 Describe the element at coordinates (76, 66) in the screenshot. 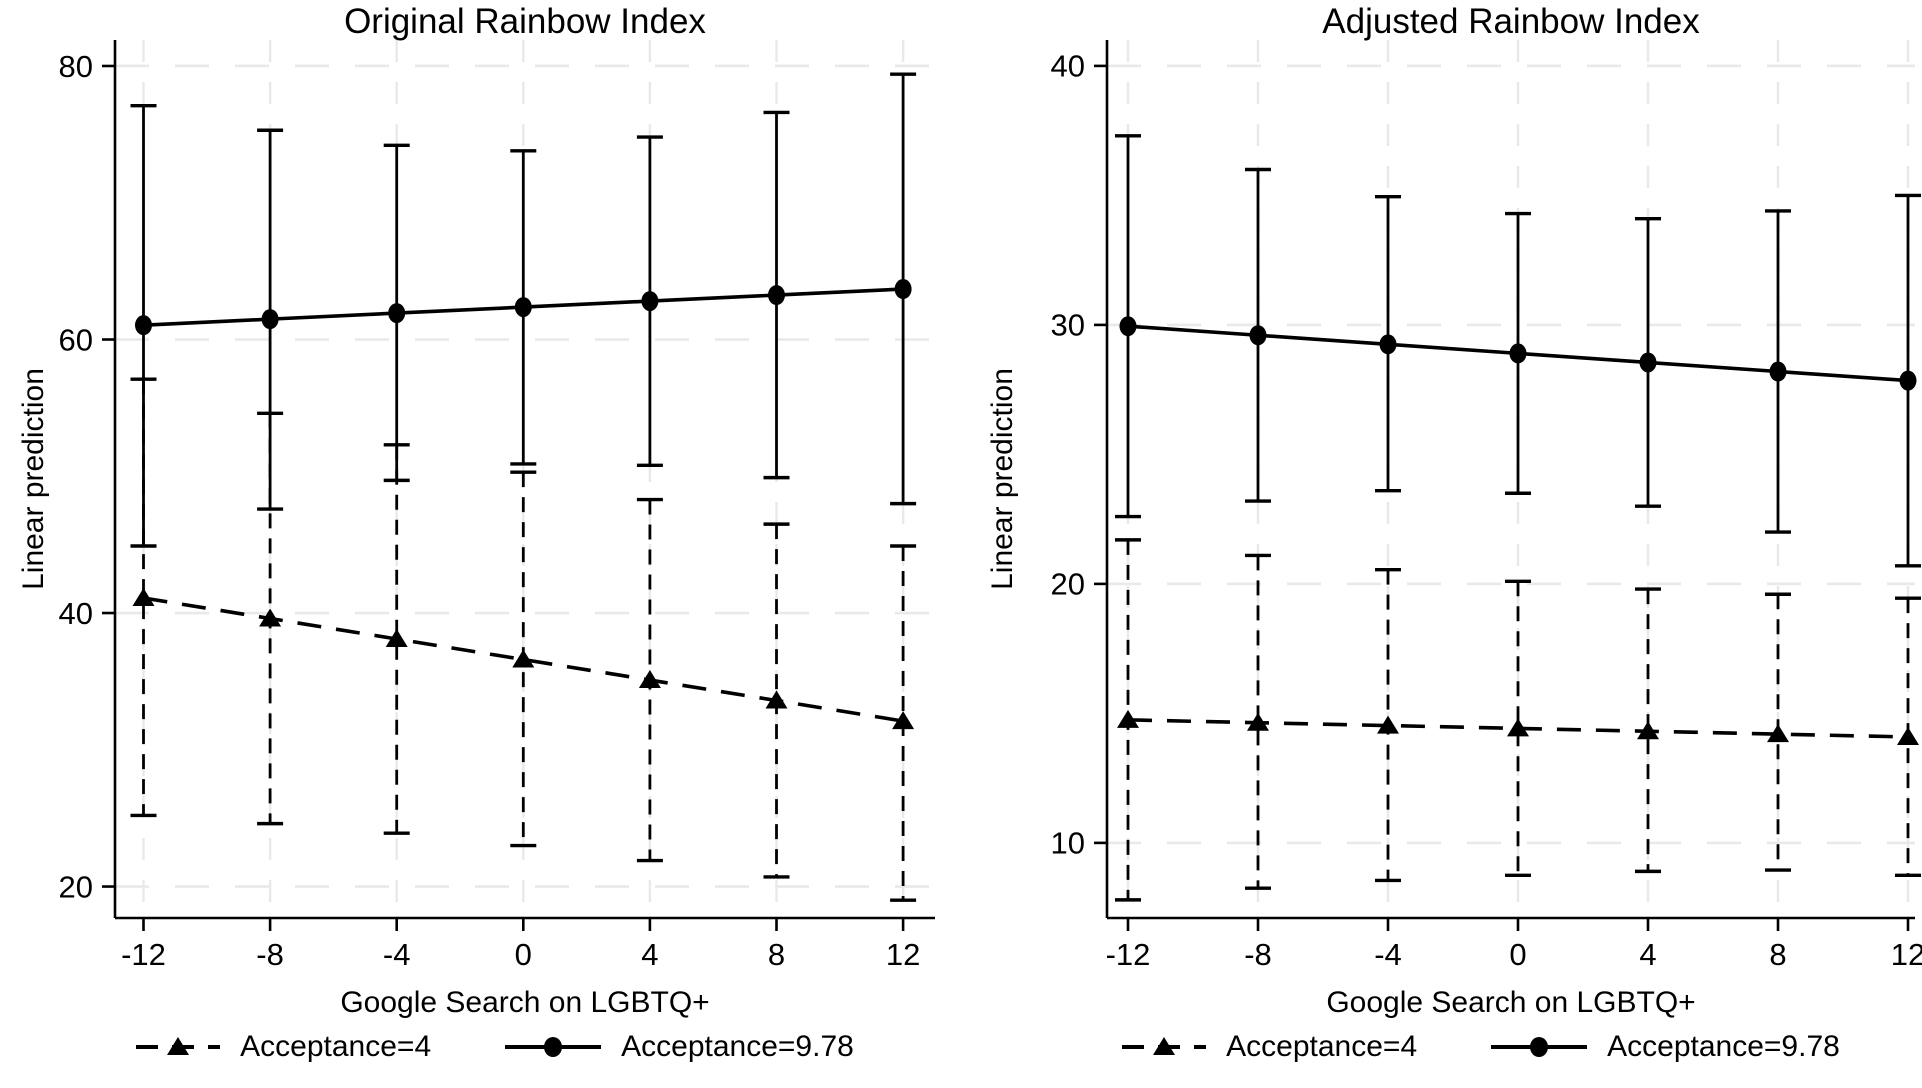

I see `y-tick-label: 80` at that location.